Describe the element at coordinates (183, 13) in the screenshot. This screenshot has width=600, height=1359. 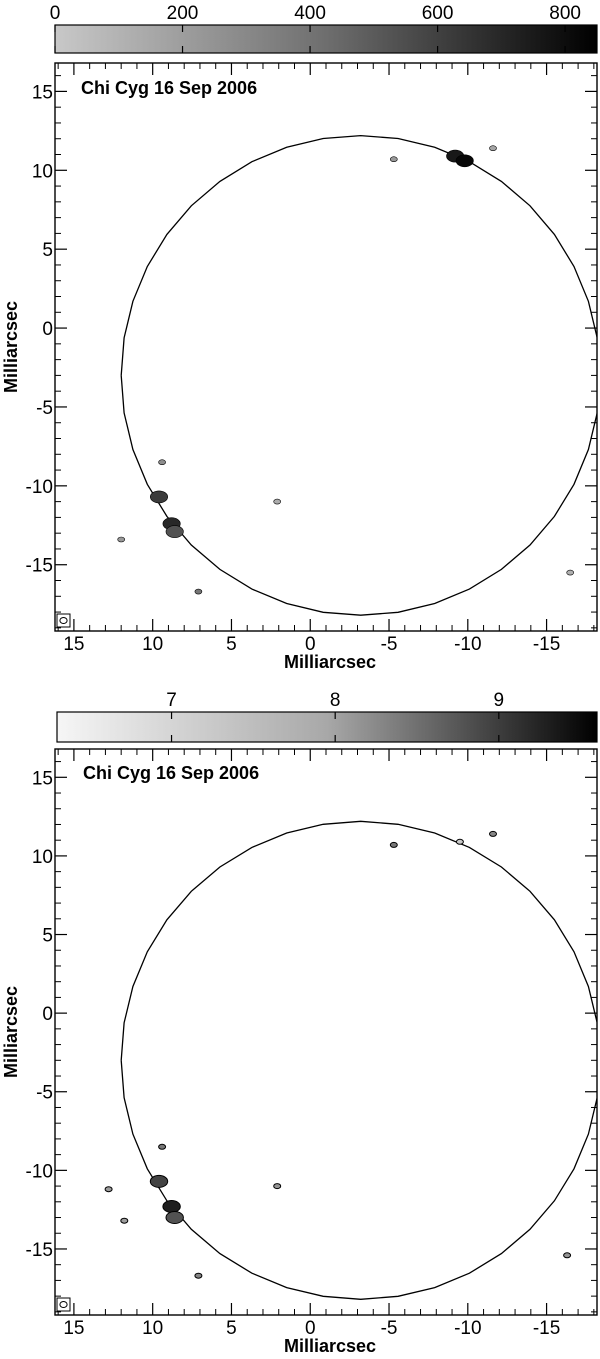
I see `colorbar-tick-label: 200` at that location.